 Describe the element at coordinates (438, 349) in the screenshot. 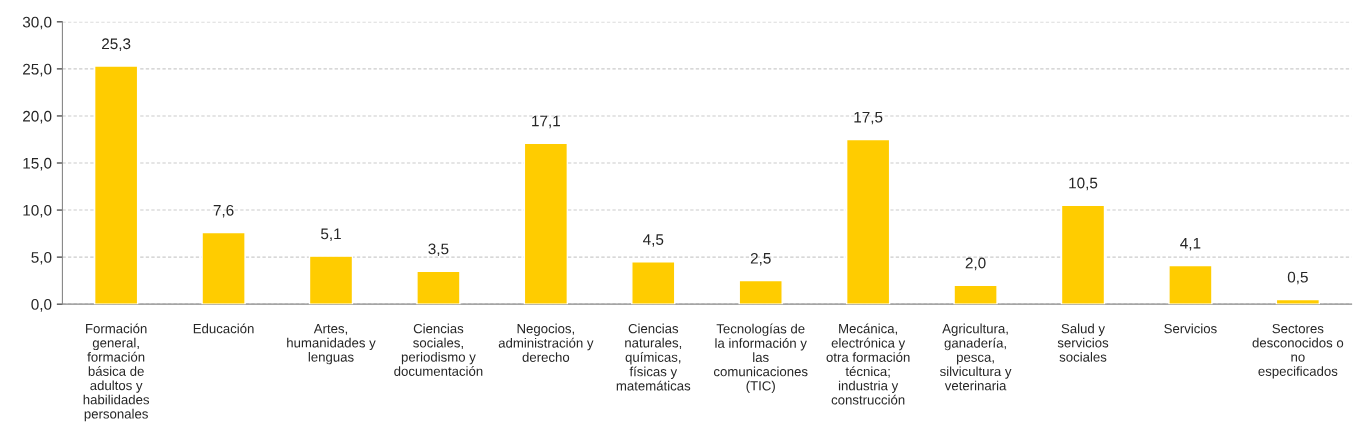

I see `x-tick-label: Ciencias sociales, periodismo y documentación` at that location.